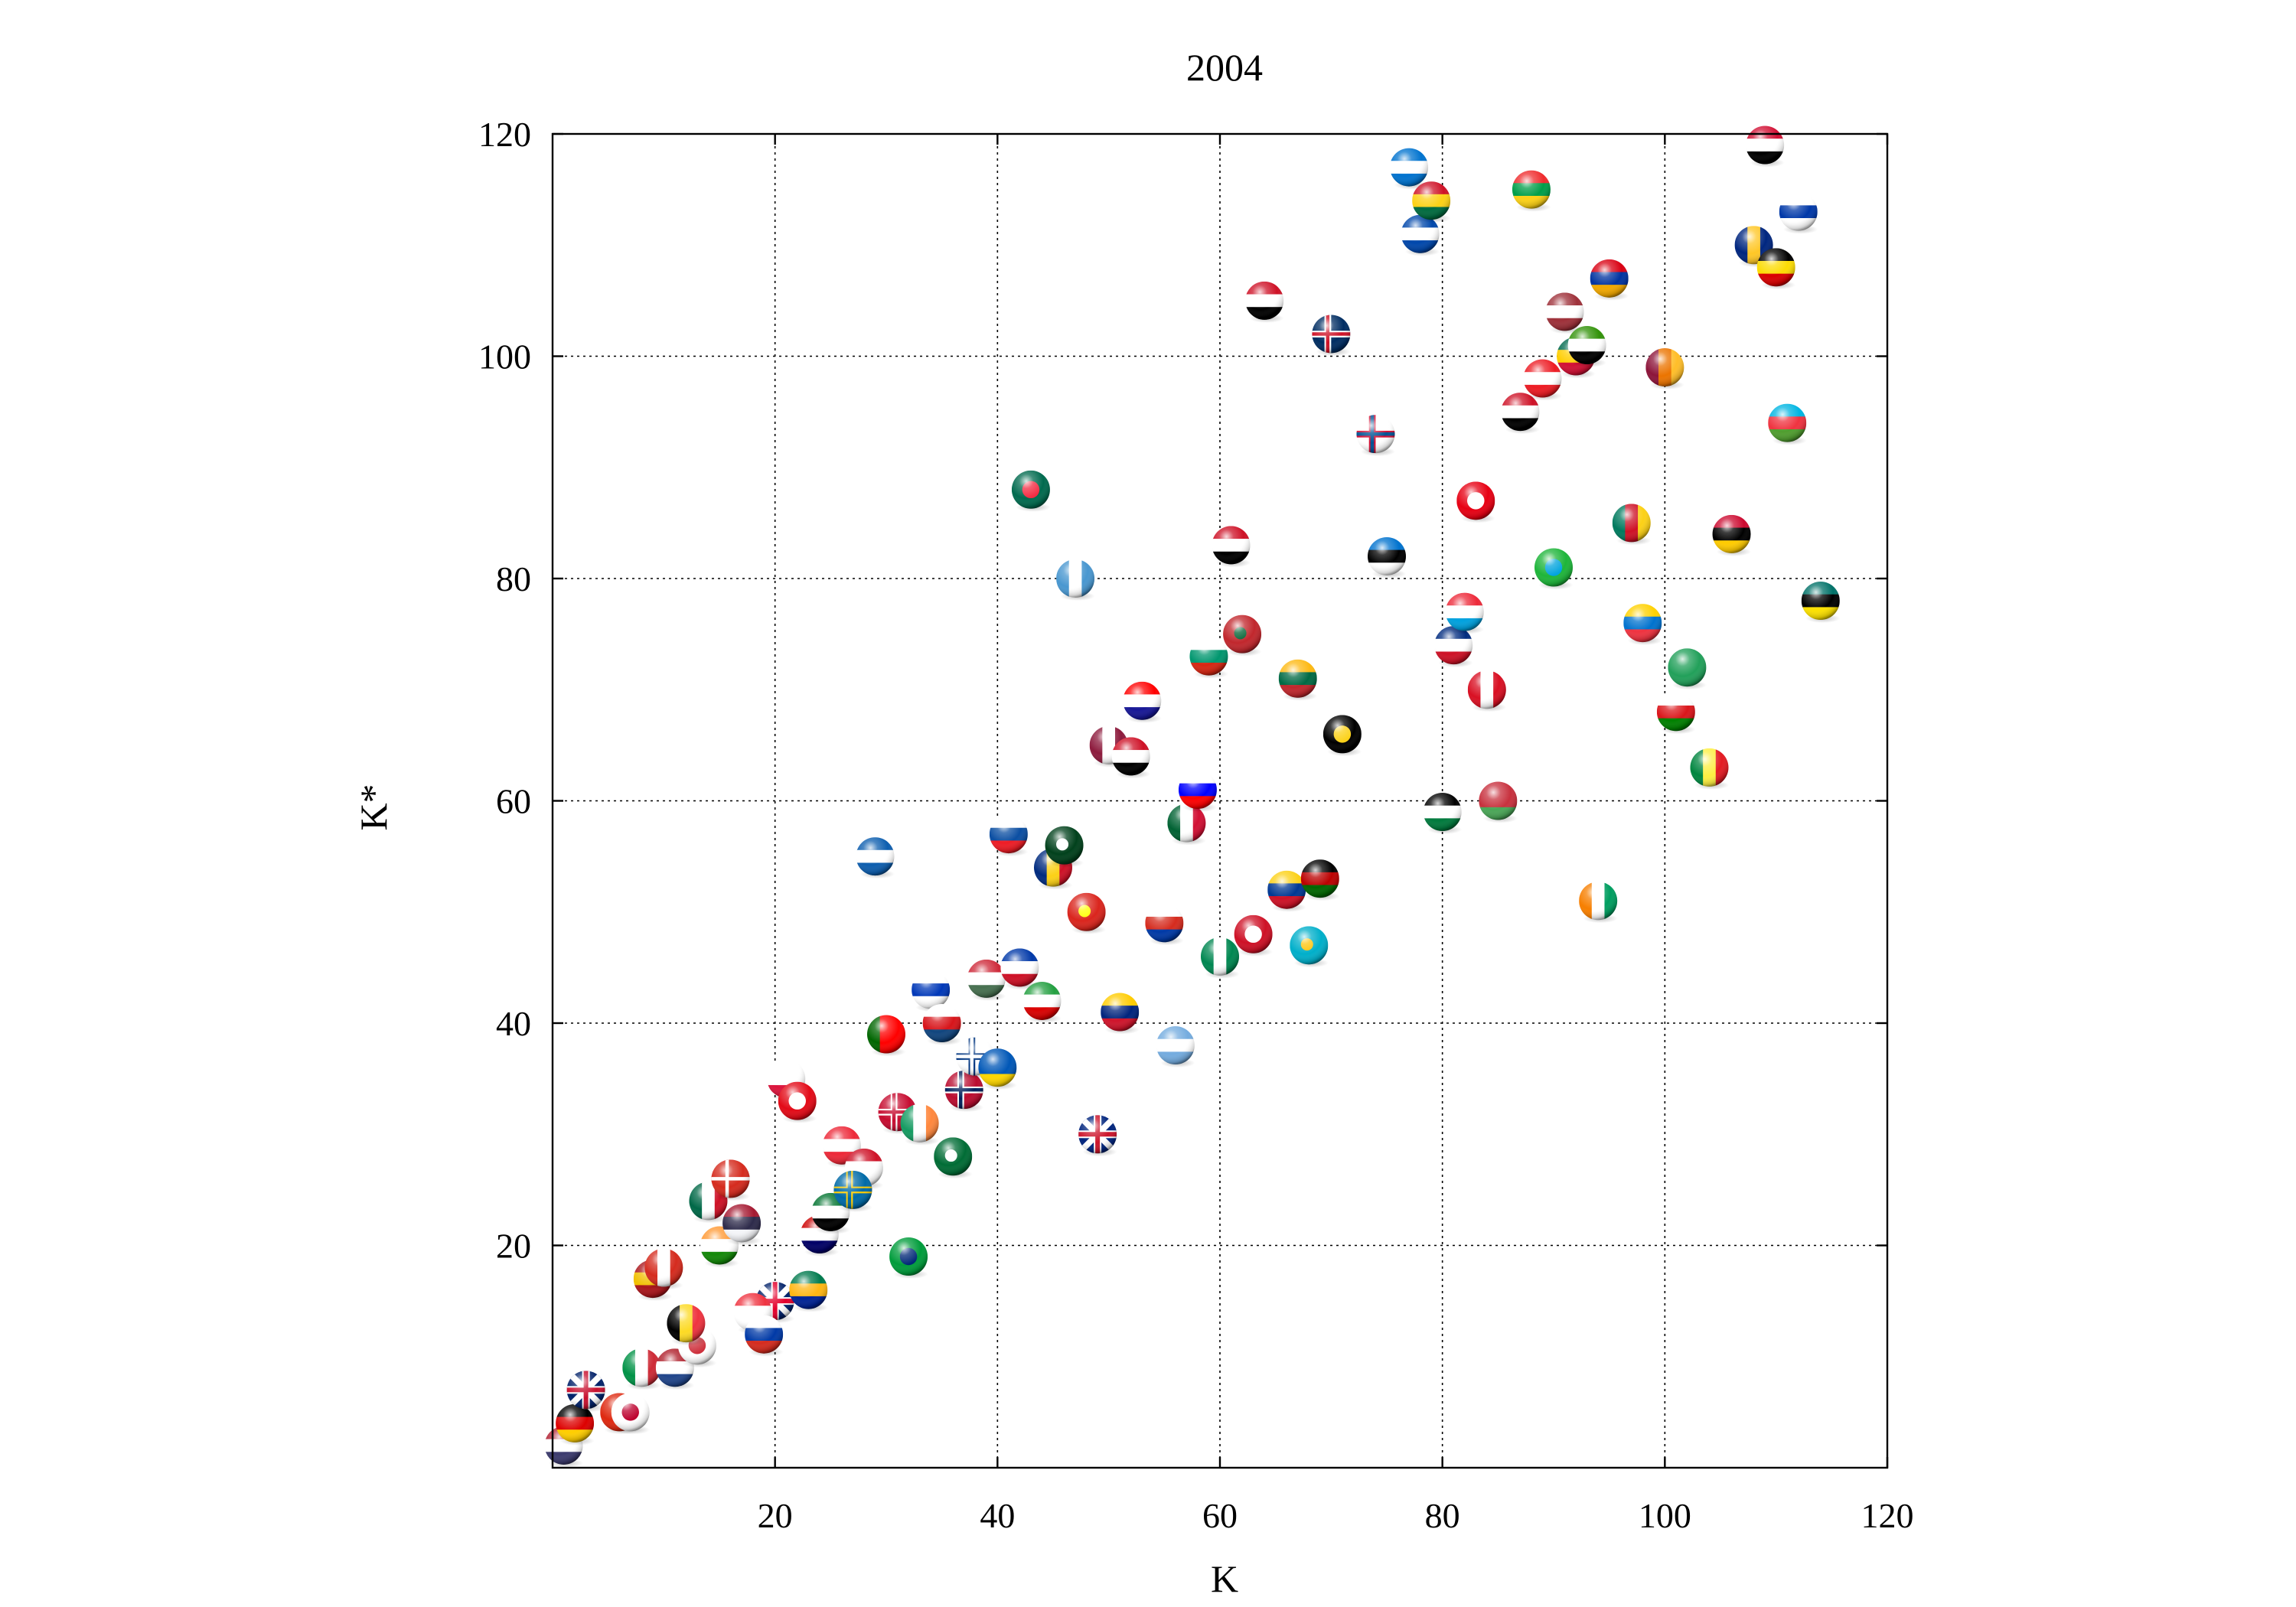  I want to click on data-point-hu, so click(986, 980).